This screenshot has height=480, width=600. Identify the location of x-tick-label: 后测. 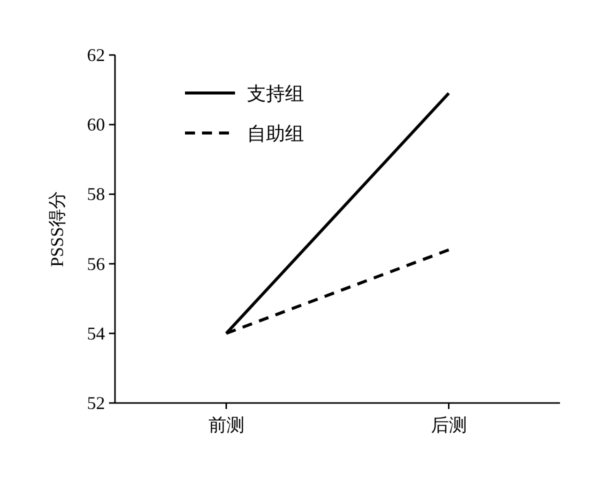
(448, 425).